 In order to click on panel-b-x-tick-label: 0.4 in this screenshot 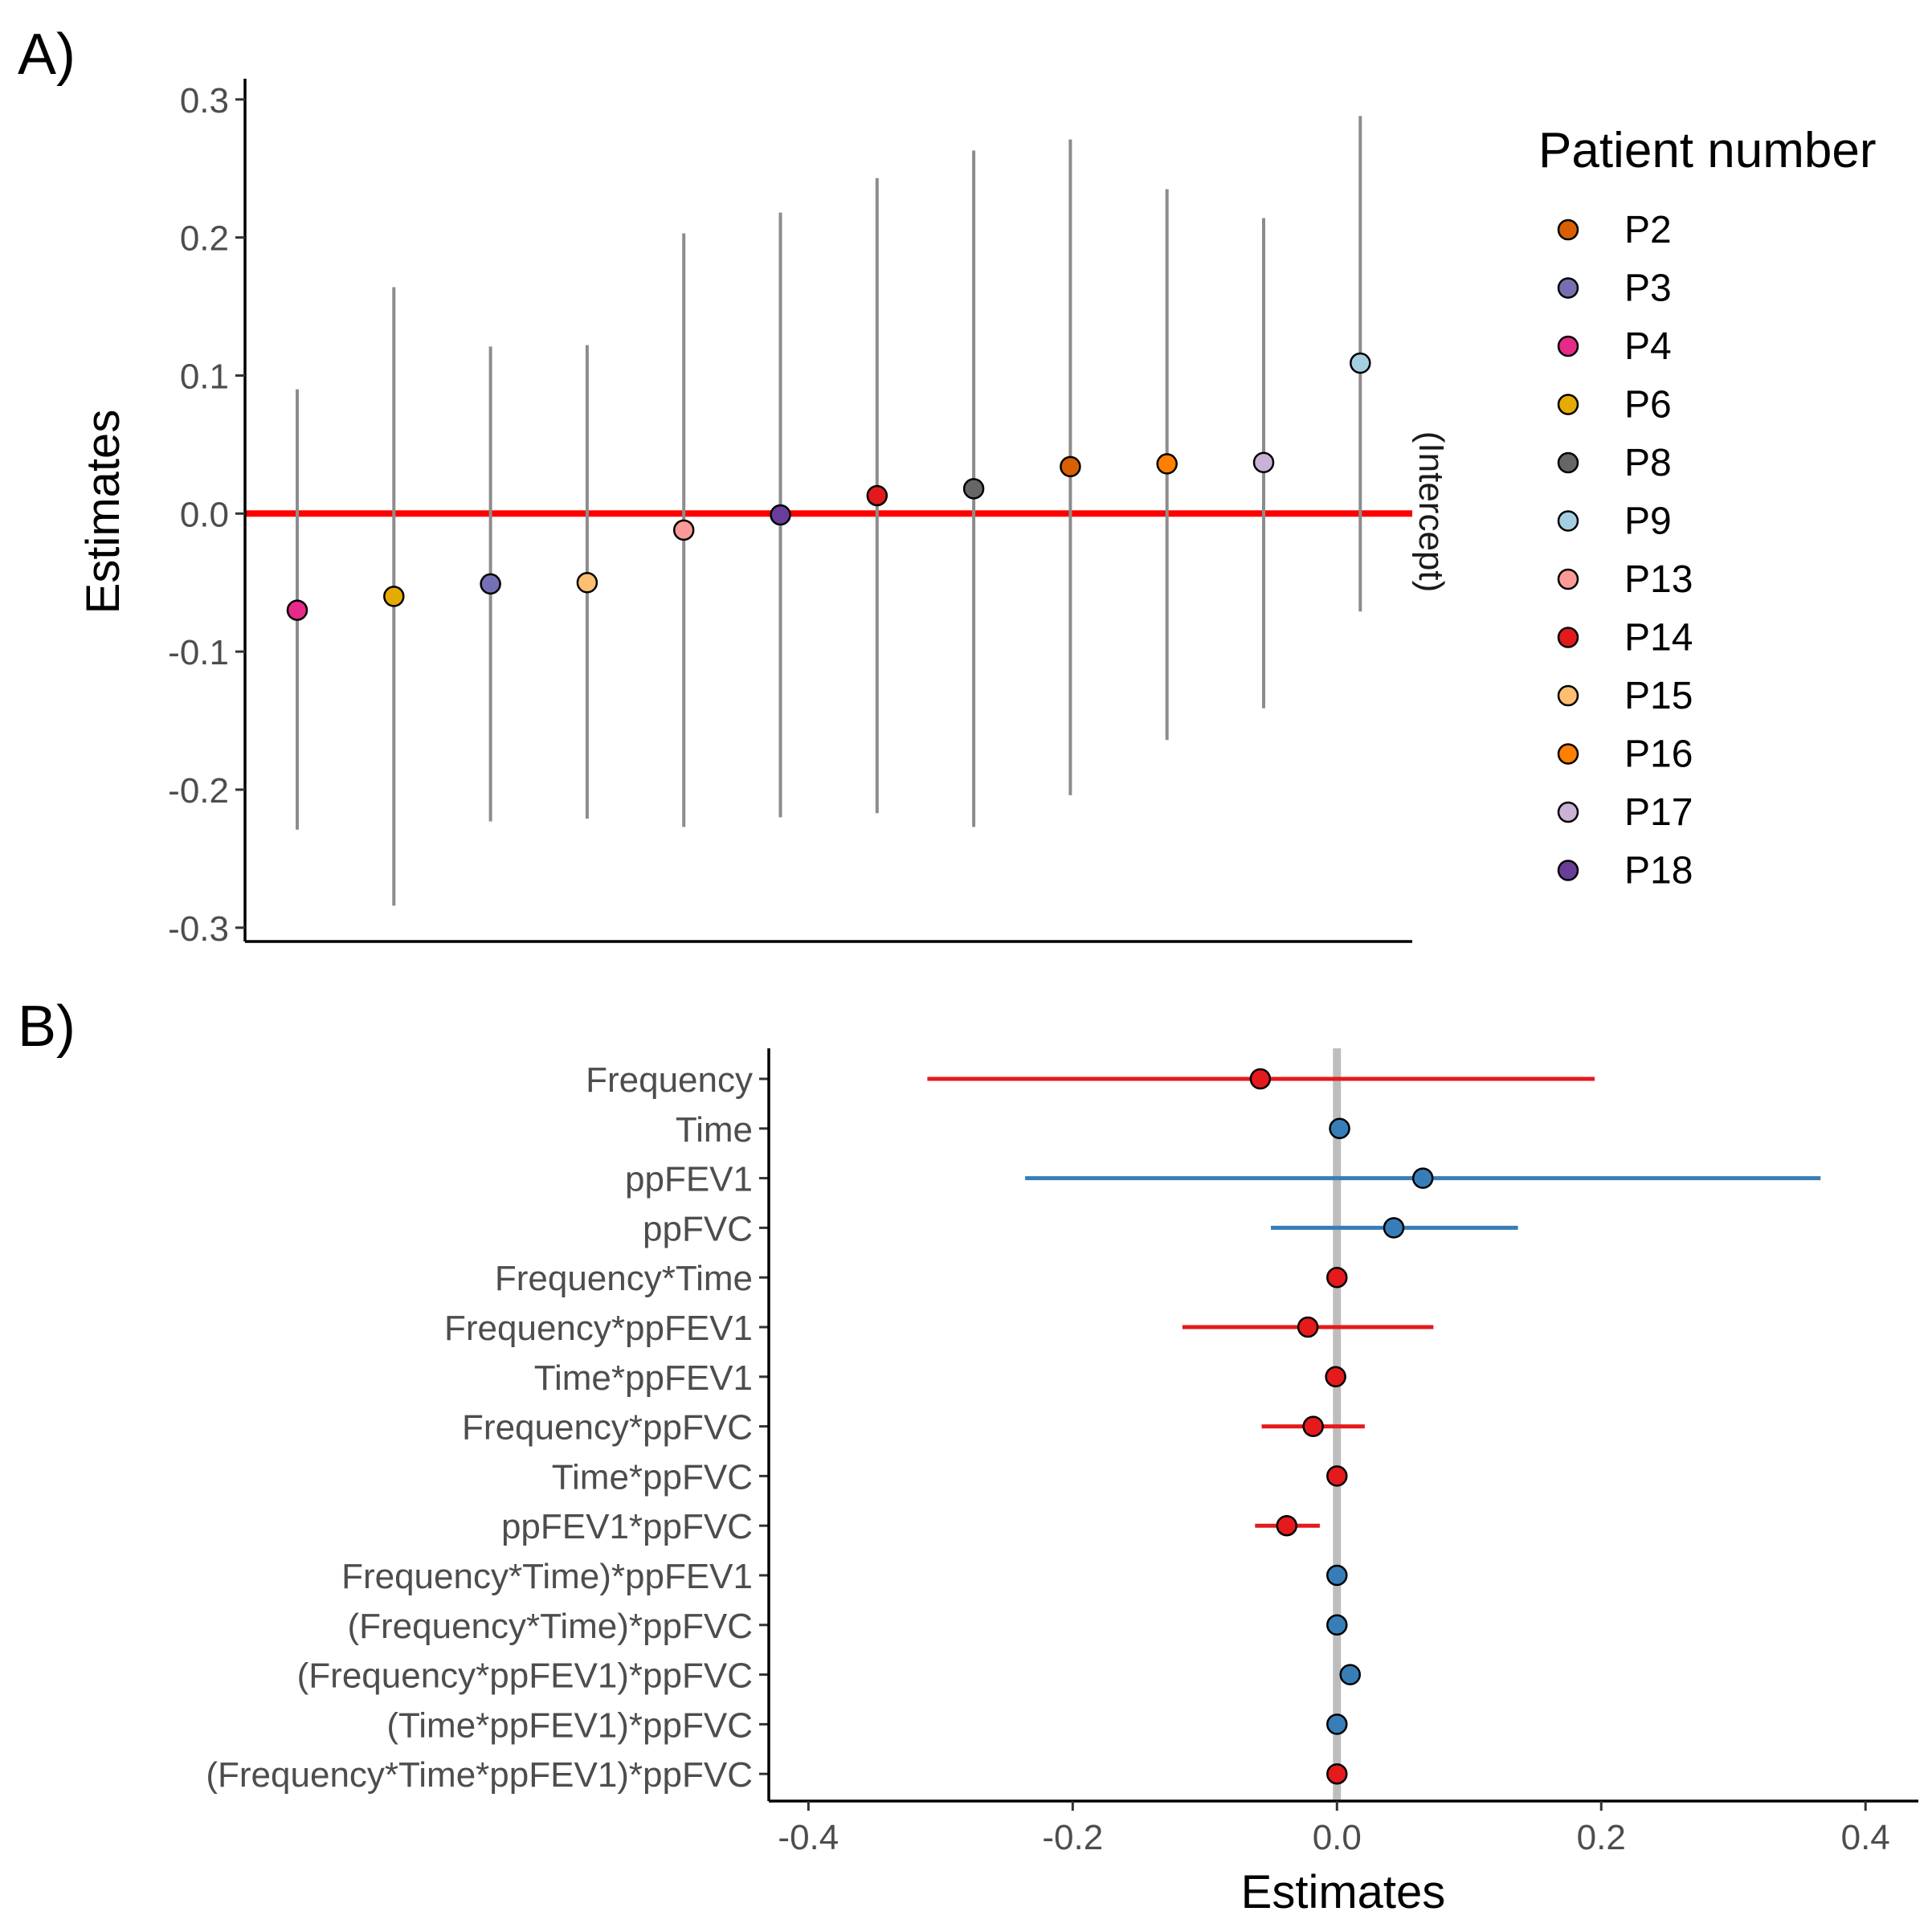, I will do `click(1866, 1837)`.